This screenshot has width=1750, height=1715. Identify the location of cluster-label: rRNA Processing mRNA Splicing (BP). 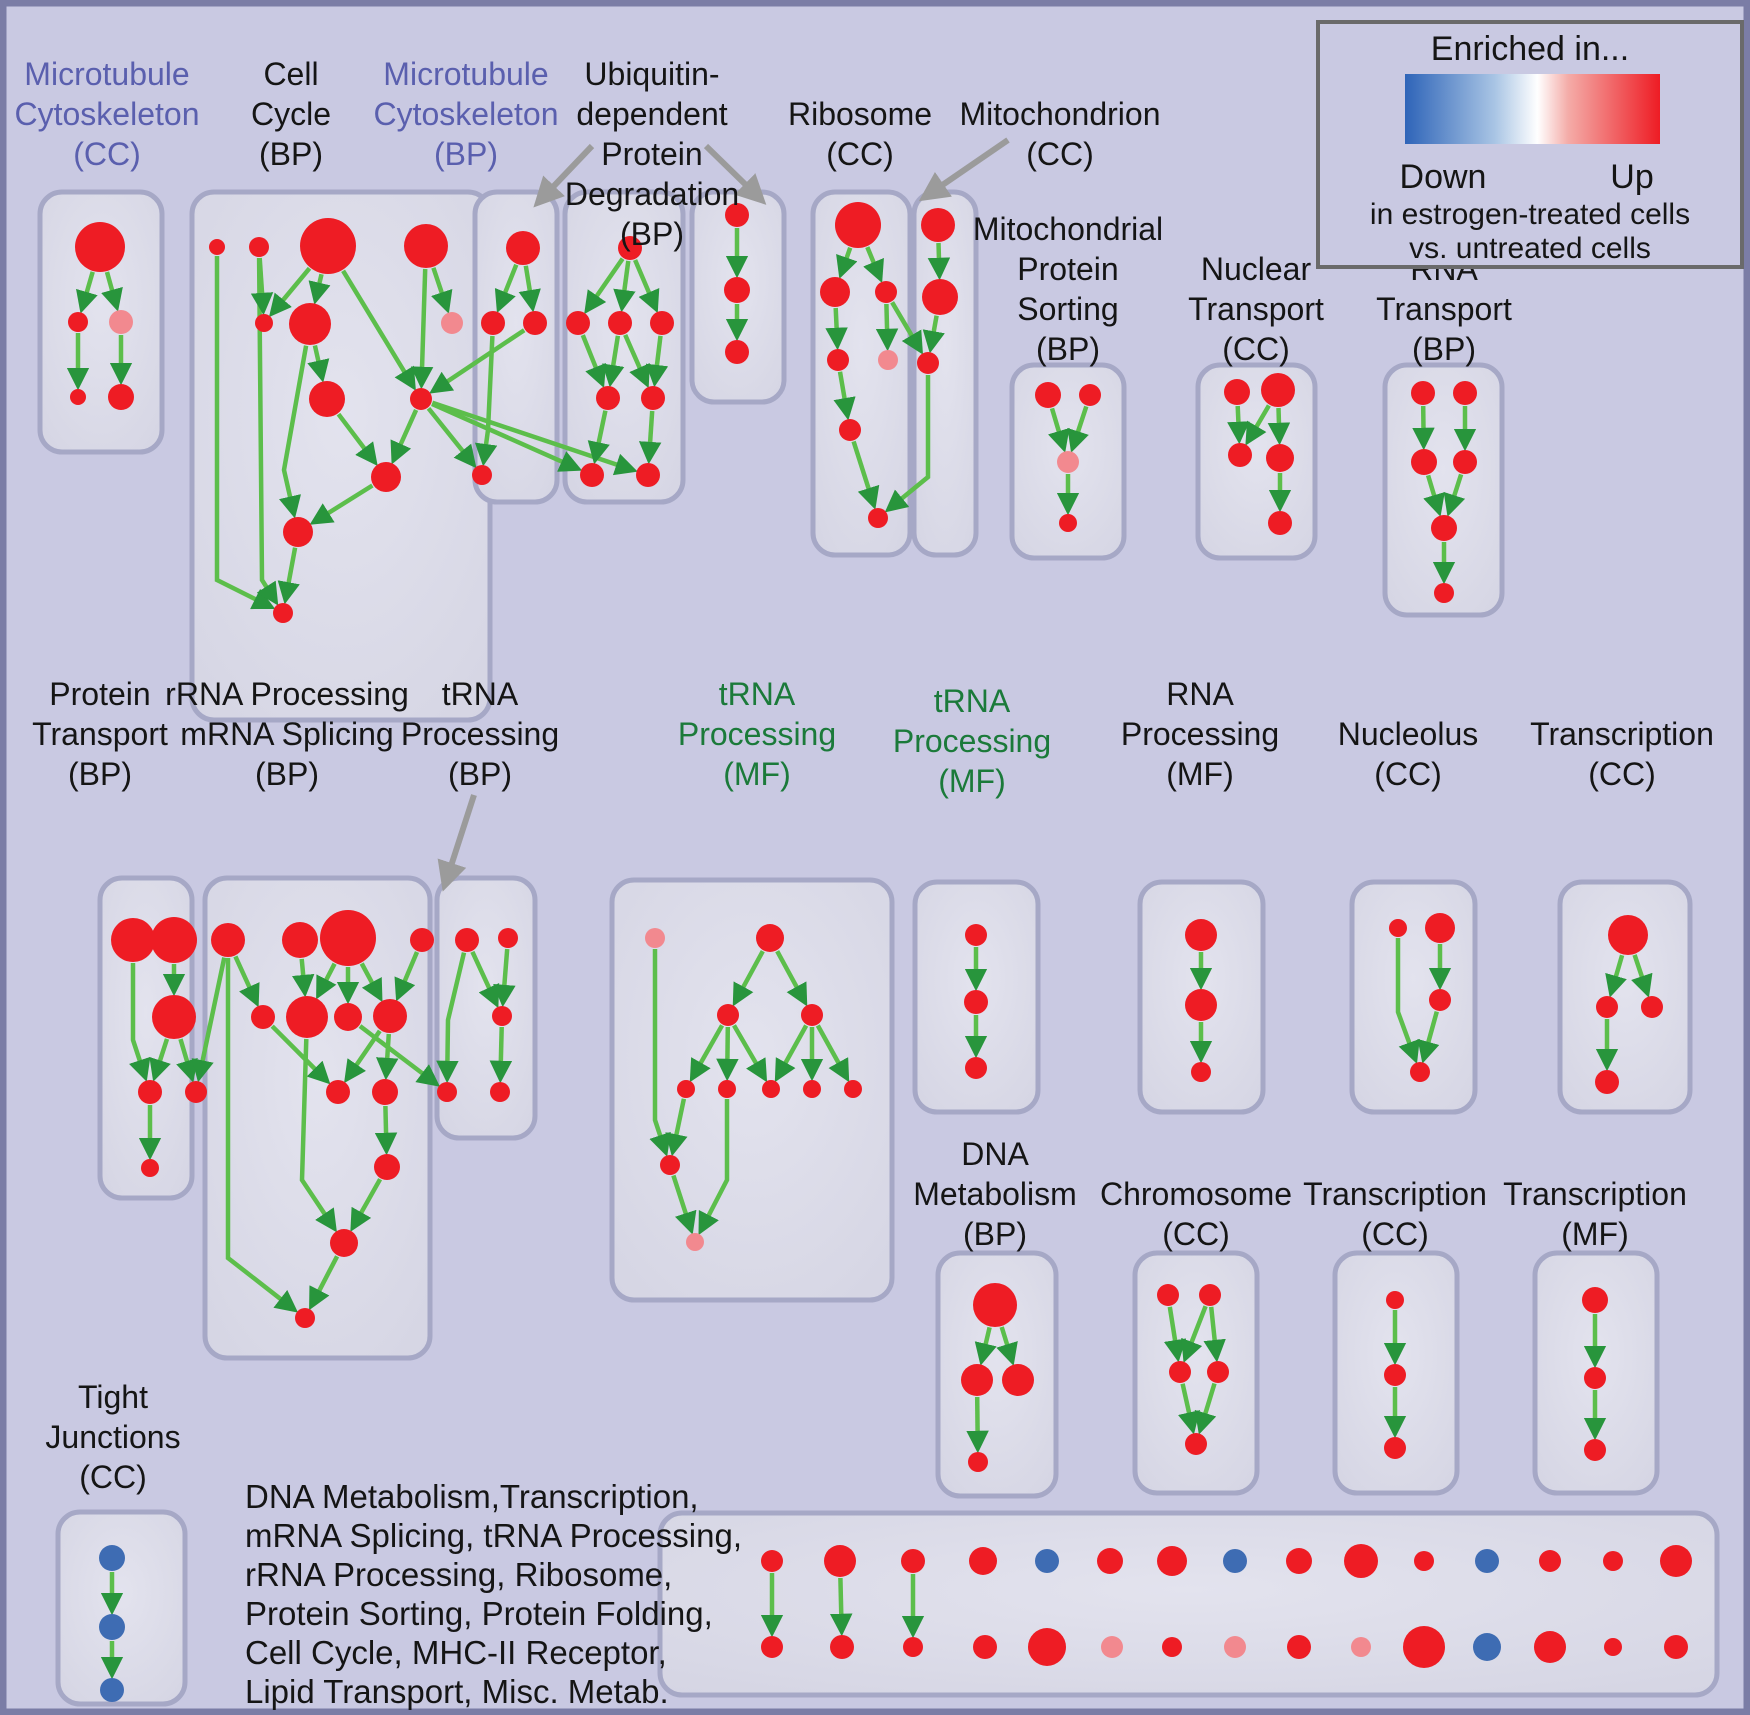
(287, 734).